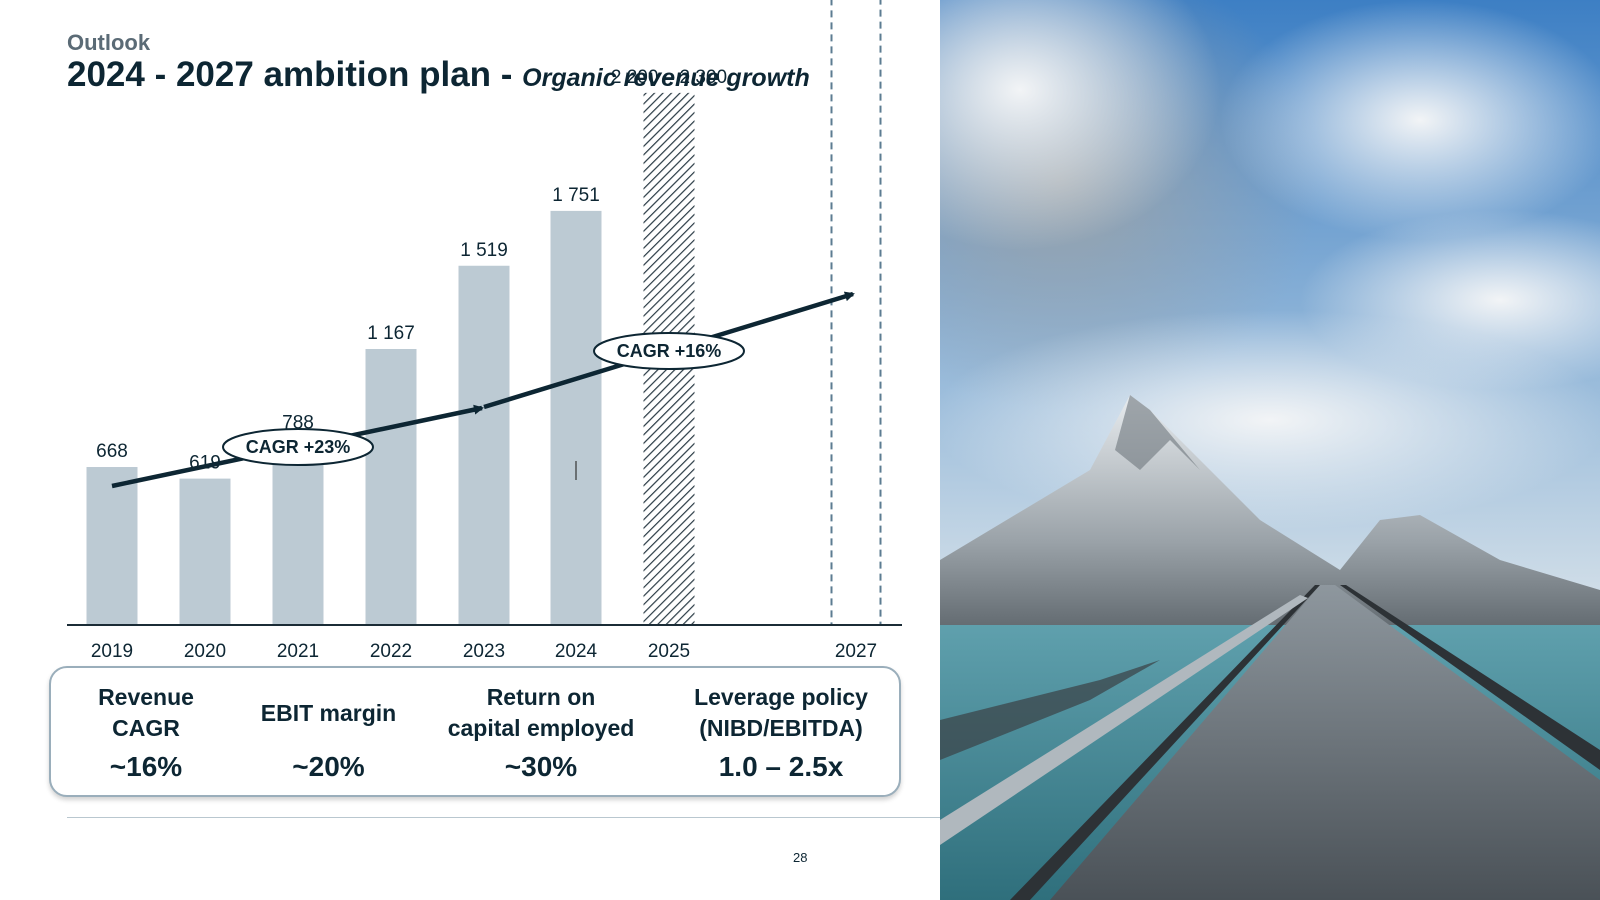 The image size is (1600, 900). What do you see at coordinates (328, 713) in the screenshot?
I see `kpi-label-line: EBIT margin` at bounding box center [328, 713].